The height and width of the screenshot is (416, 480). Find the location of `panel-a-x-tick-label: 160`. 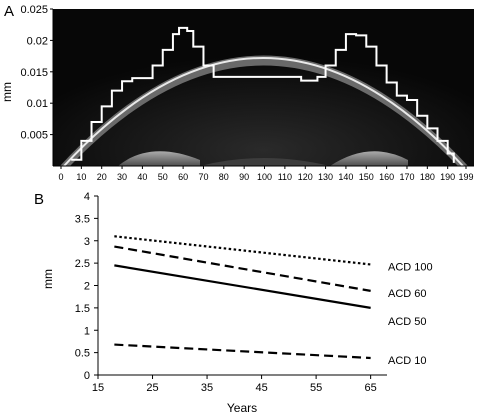

panel-a-x-tick-label: 160 is located at coordinates (386, 177).